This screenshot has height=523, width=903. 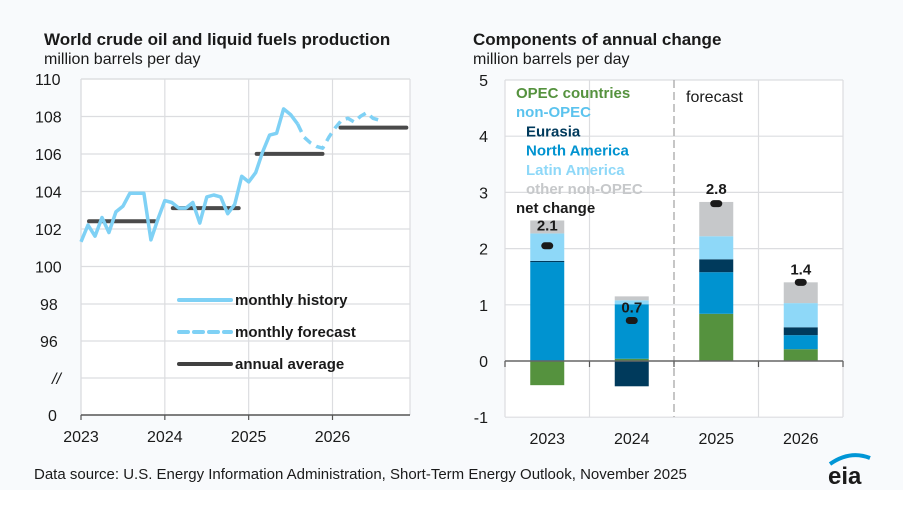 What do you see at coordinates (483, 137) in the screenshot?
I see `y-tick-label: 4` at bounding box center [483, 137].